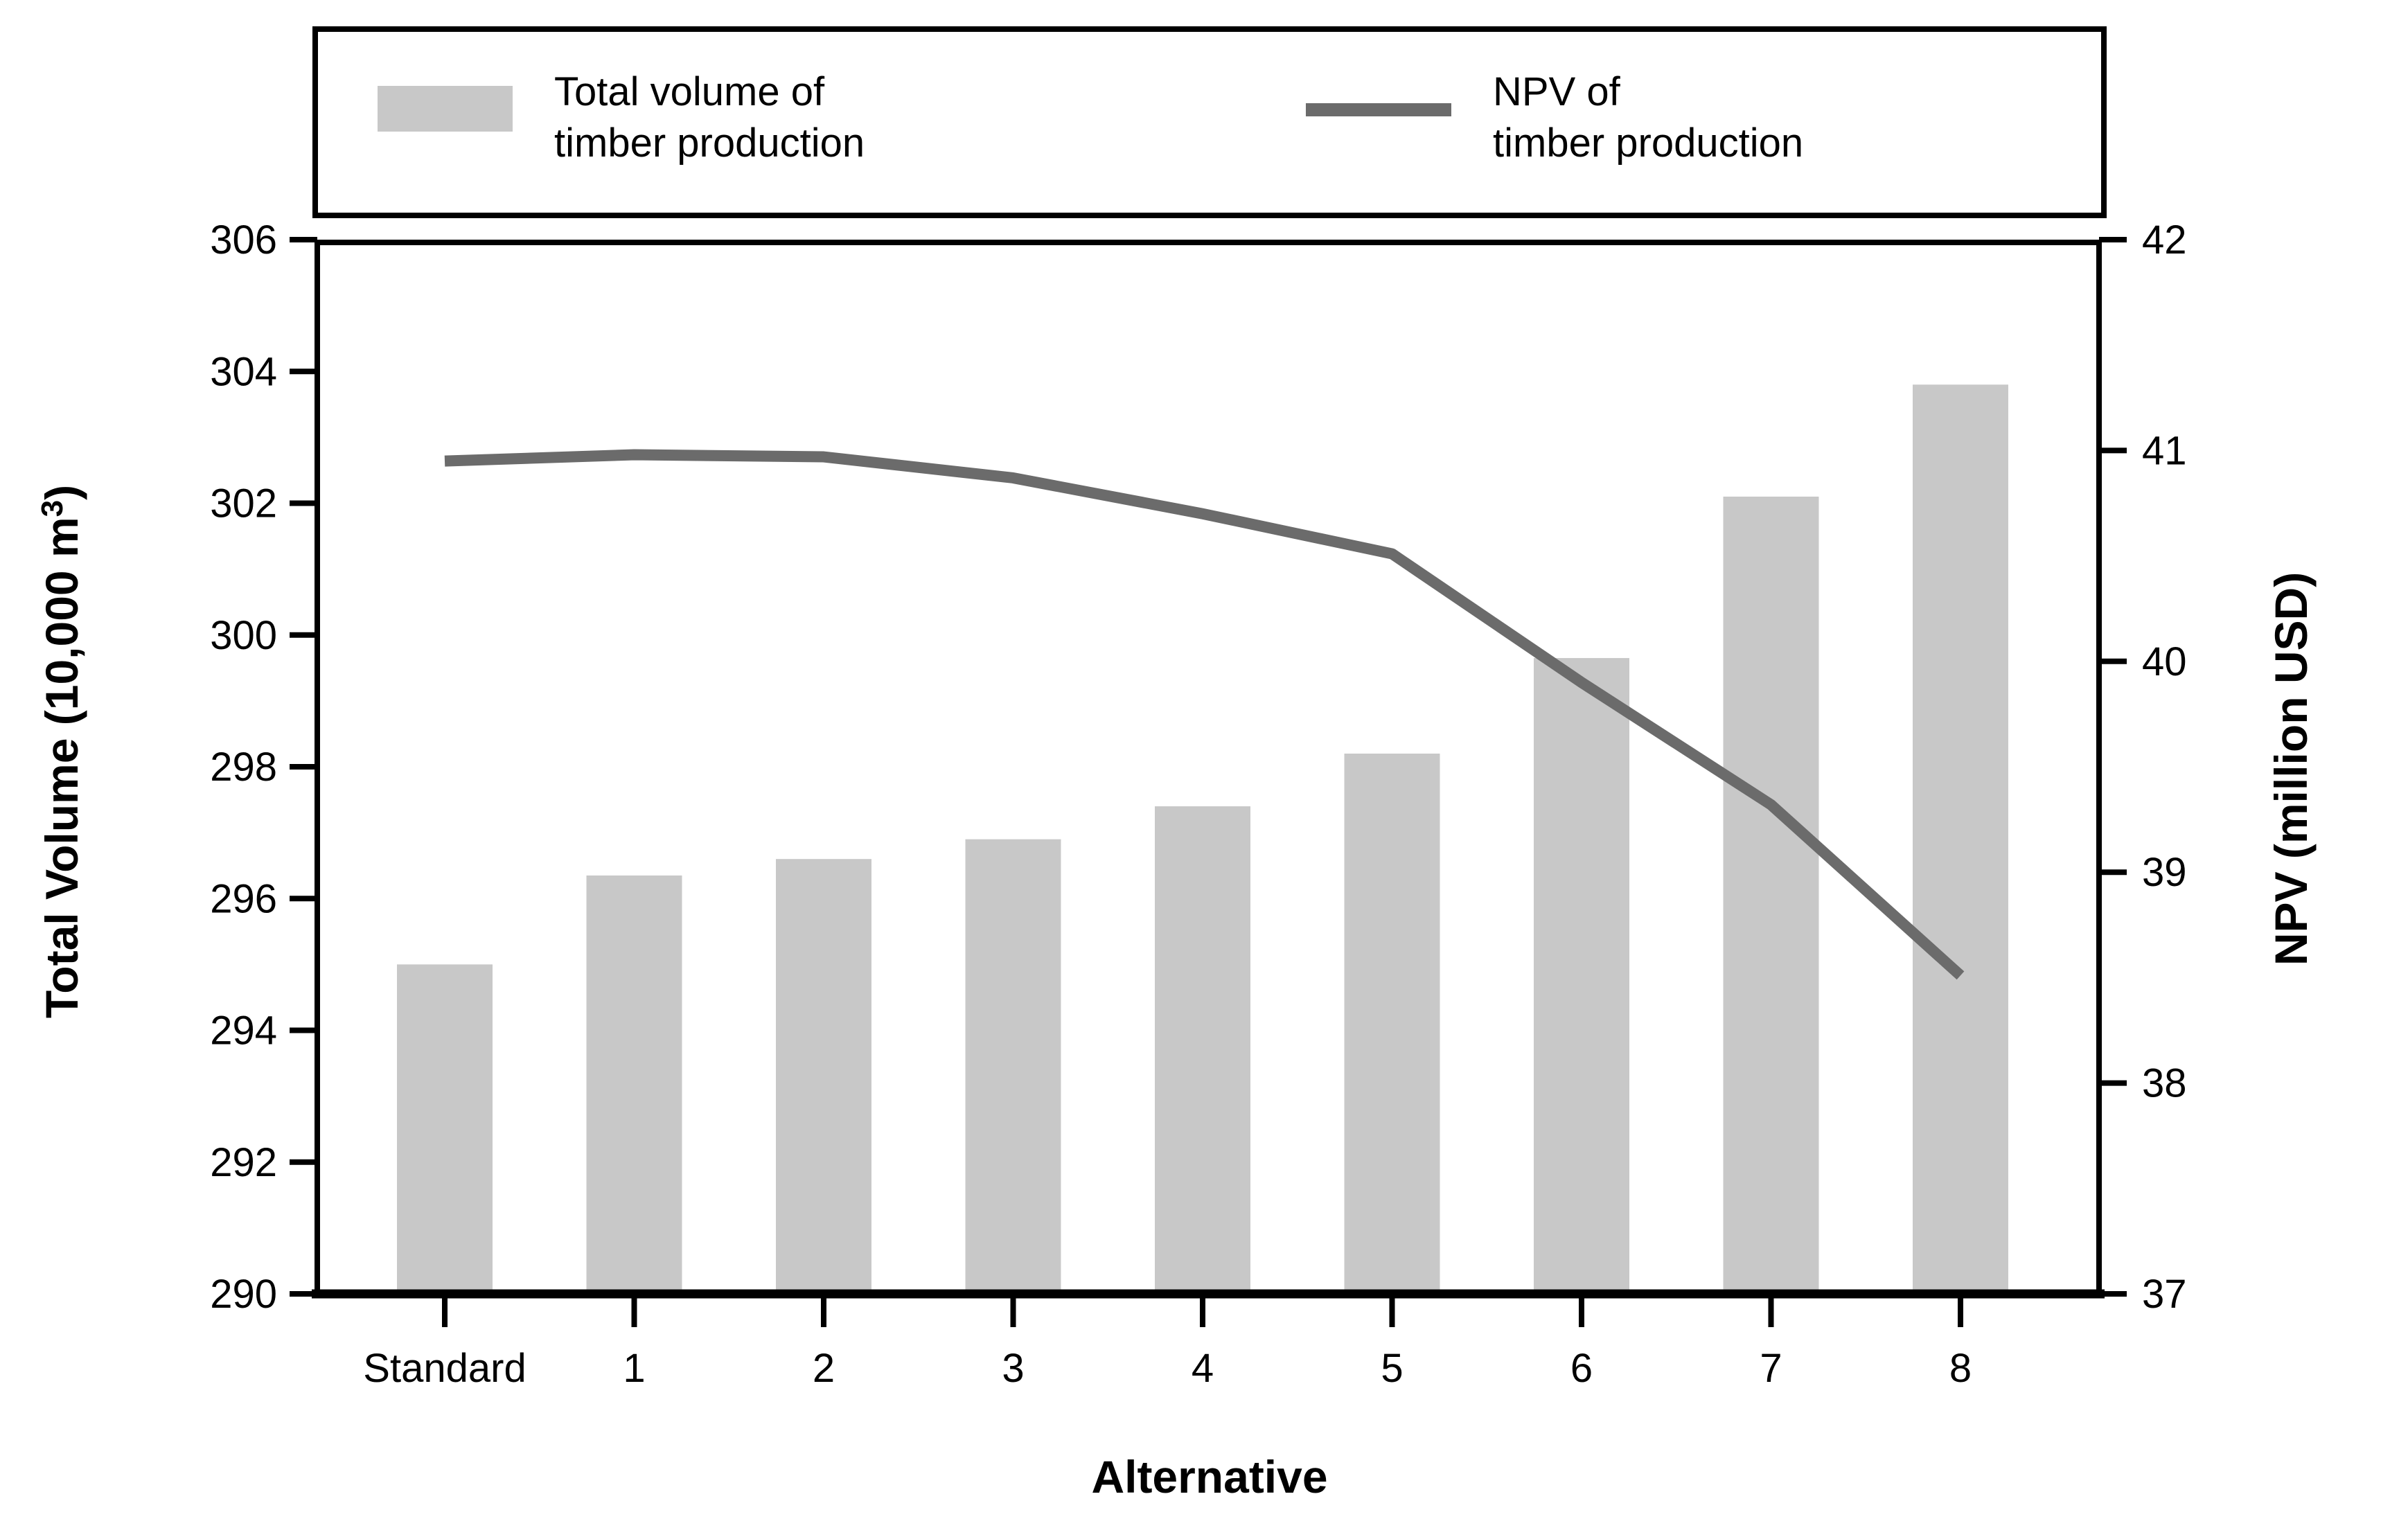  What do you see at coordinates (243, 1294) in the screenshot?
I see `left-tick-label-290: 290` at bounding box center [243, 1294].